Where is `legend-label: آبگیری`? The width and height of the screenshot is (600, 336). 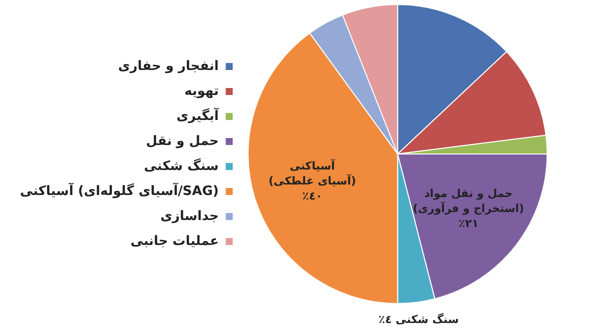 legend-label: آبگیری is located at coordinates (198, 115).